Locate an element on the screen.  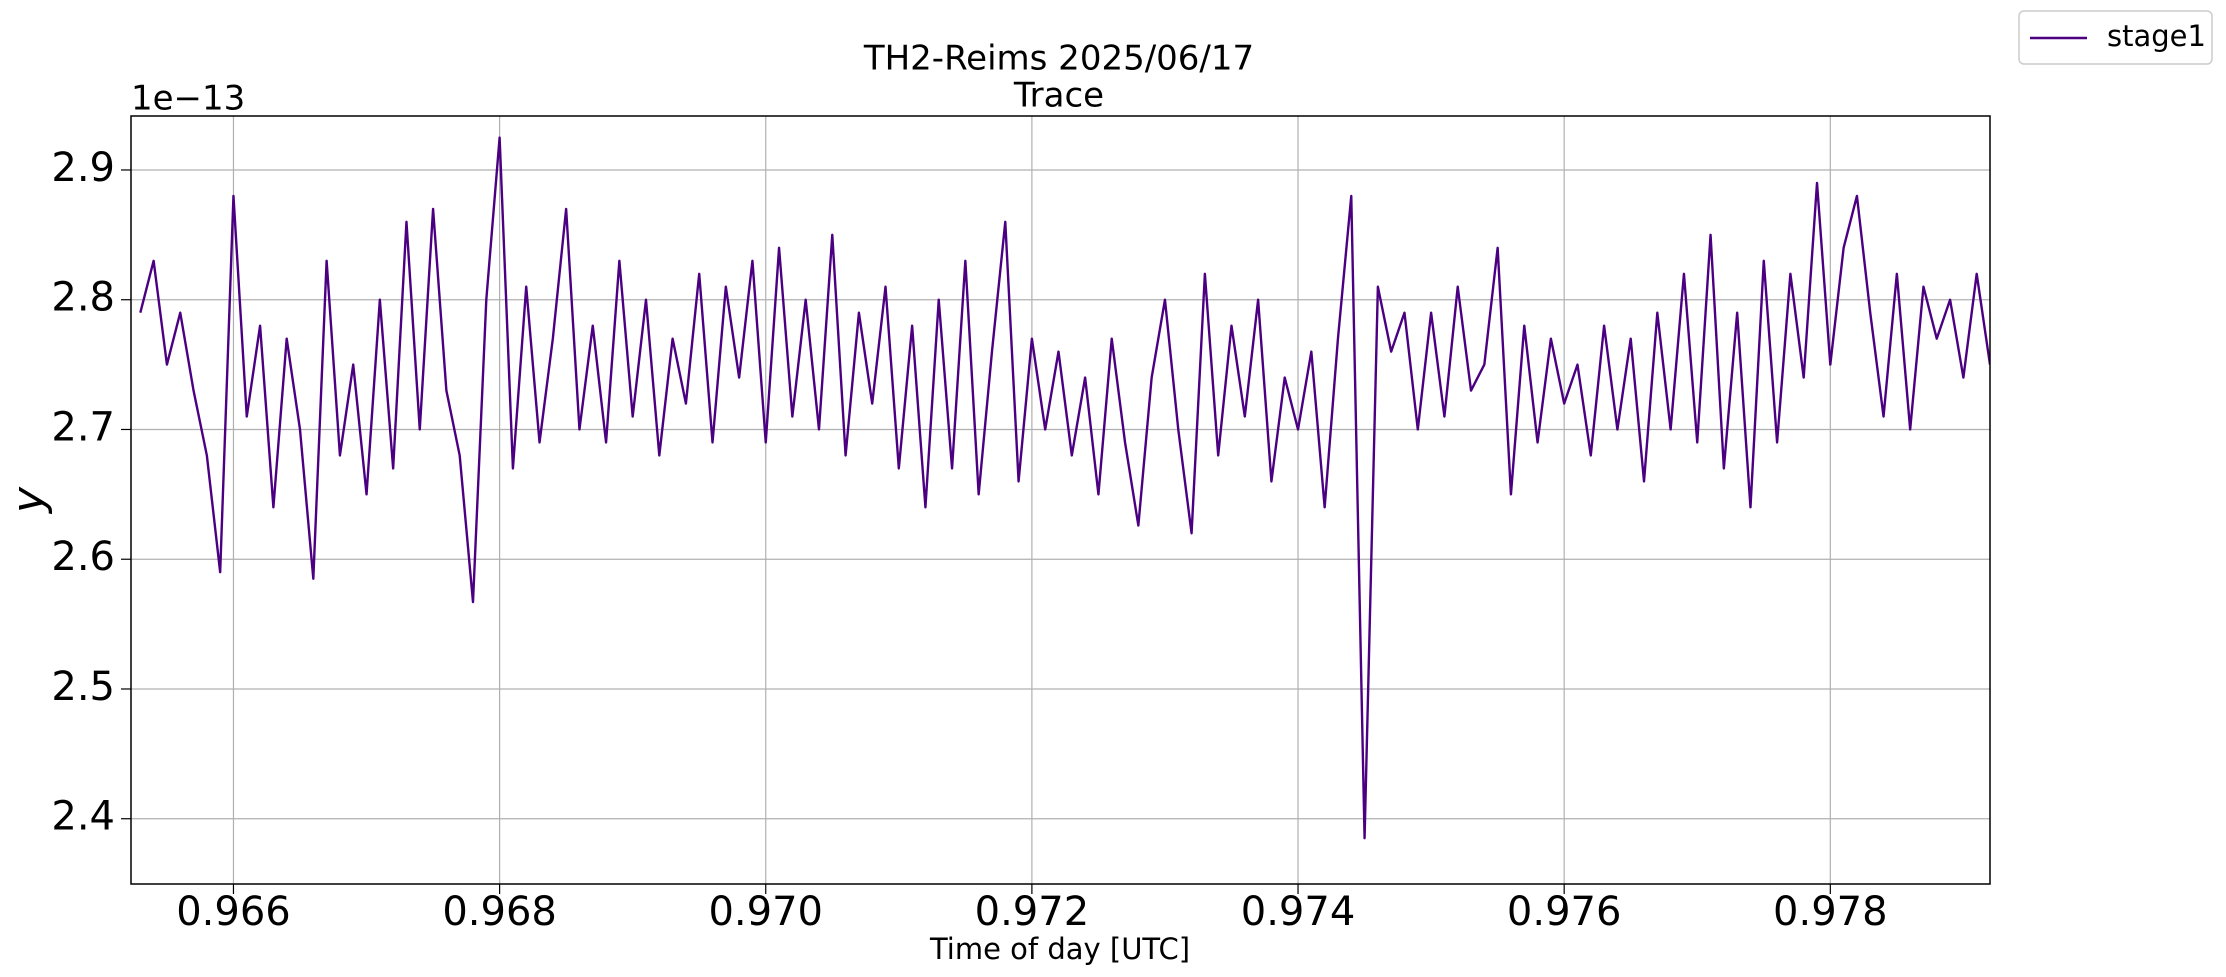
legend-frame is located at coordinates (2115, 37).